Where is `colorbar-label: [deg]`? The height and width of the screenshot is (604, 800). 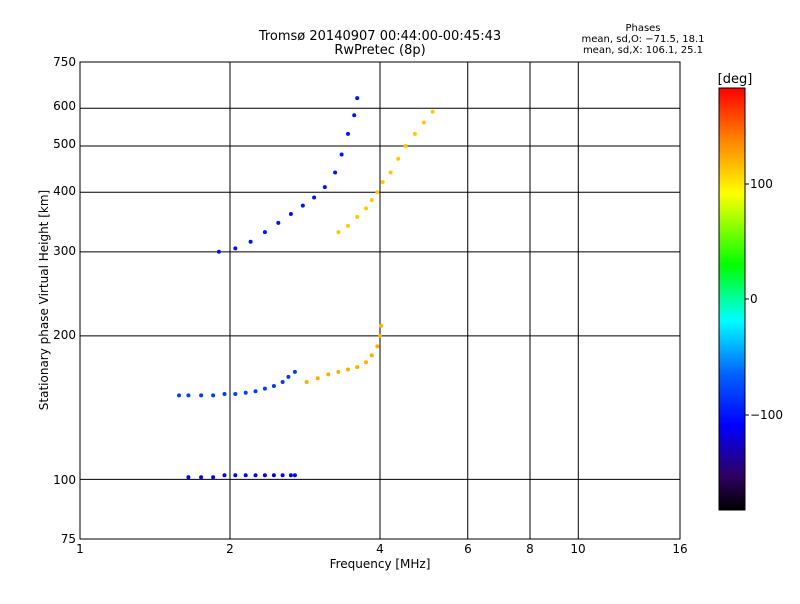
colorbar-label: [deg] is located at coordinates (735, 79).